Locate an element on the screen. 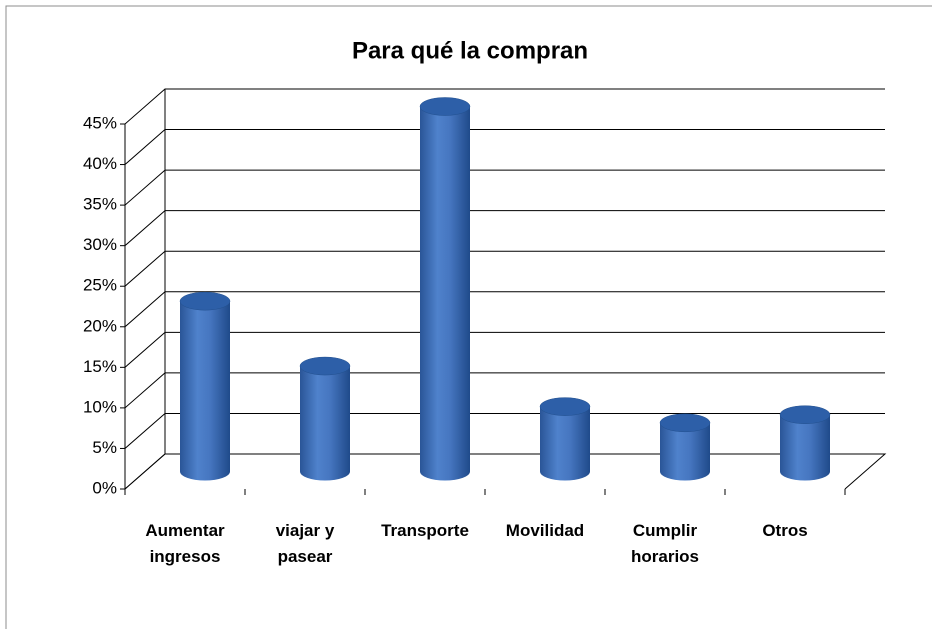 The width and height of the screenshot is (932, 629). y-tick-label: 40% is located at coordinates (100, 163).